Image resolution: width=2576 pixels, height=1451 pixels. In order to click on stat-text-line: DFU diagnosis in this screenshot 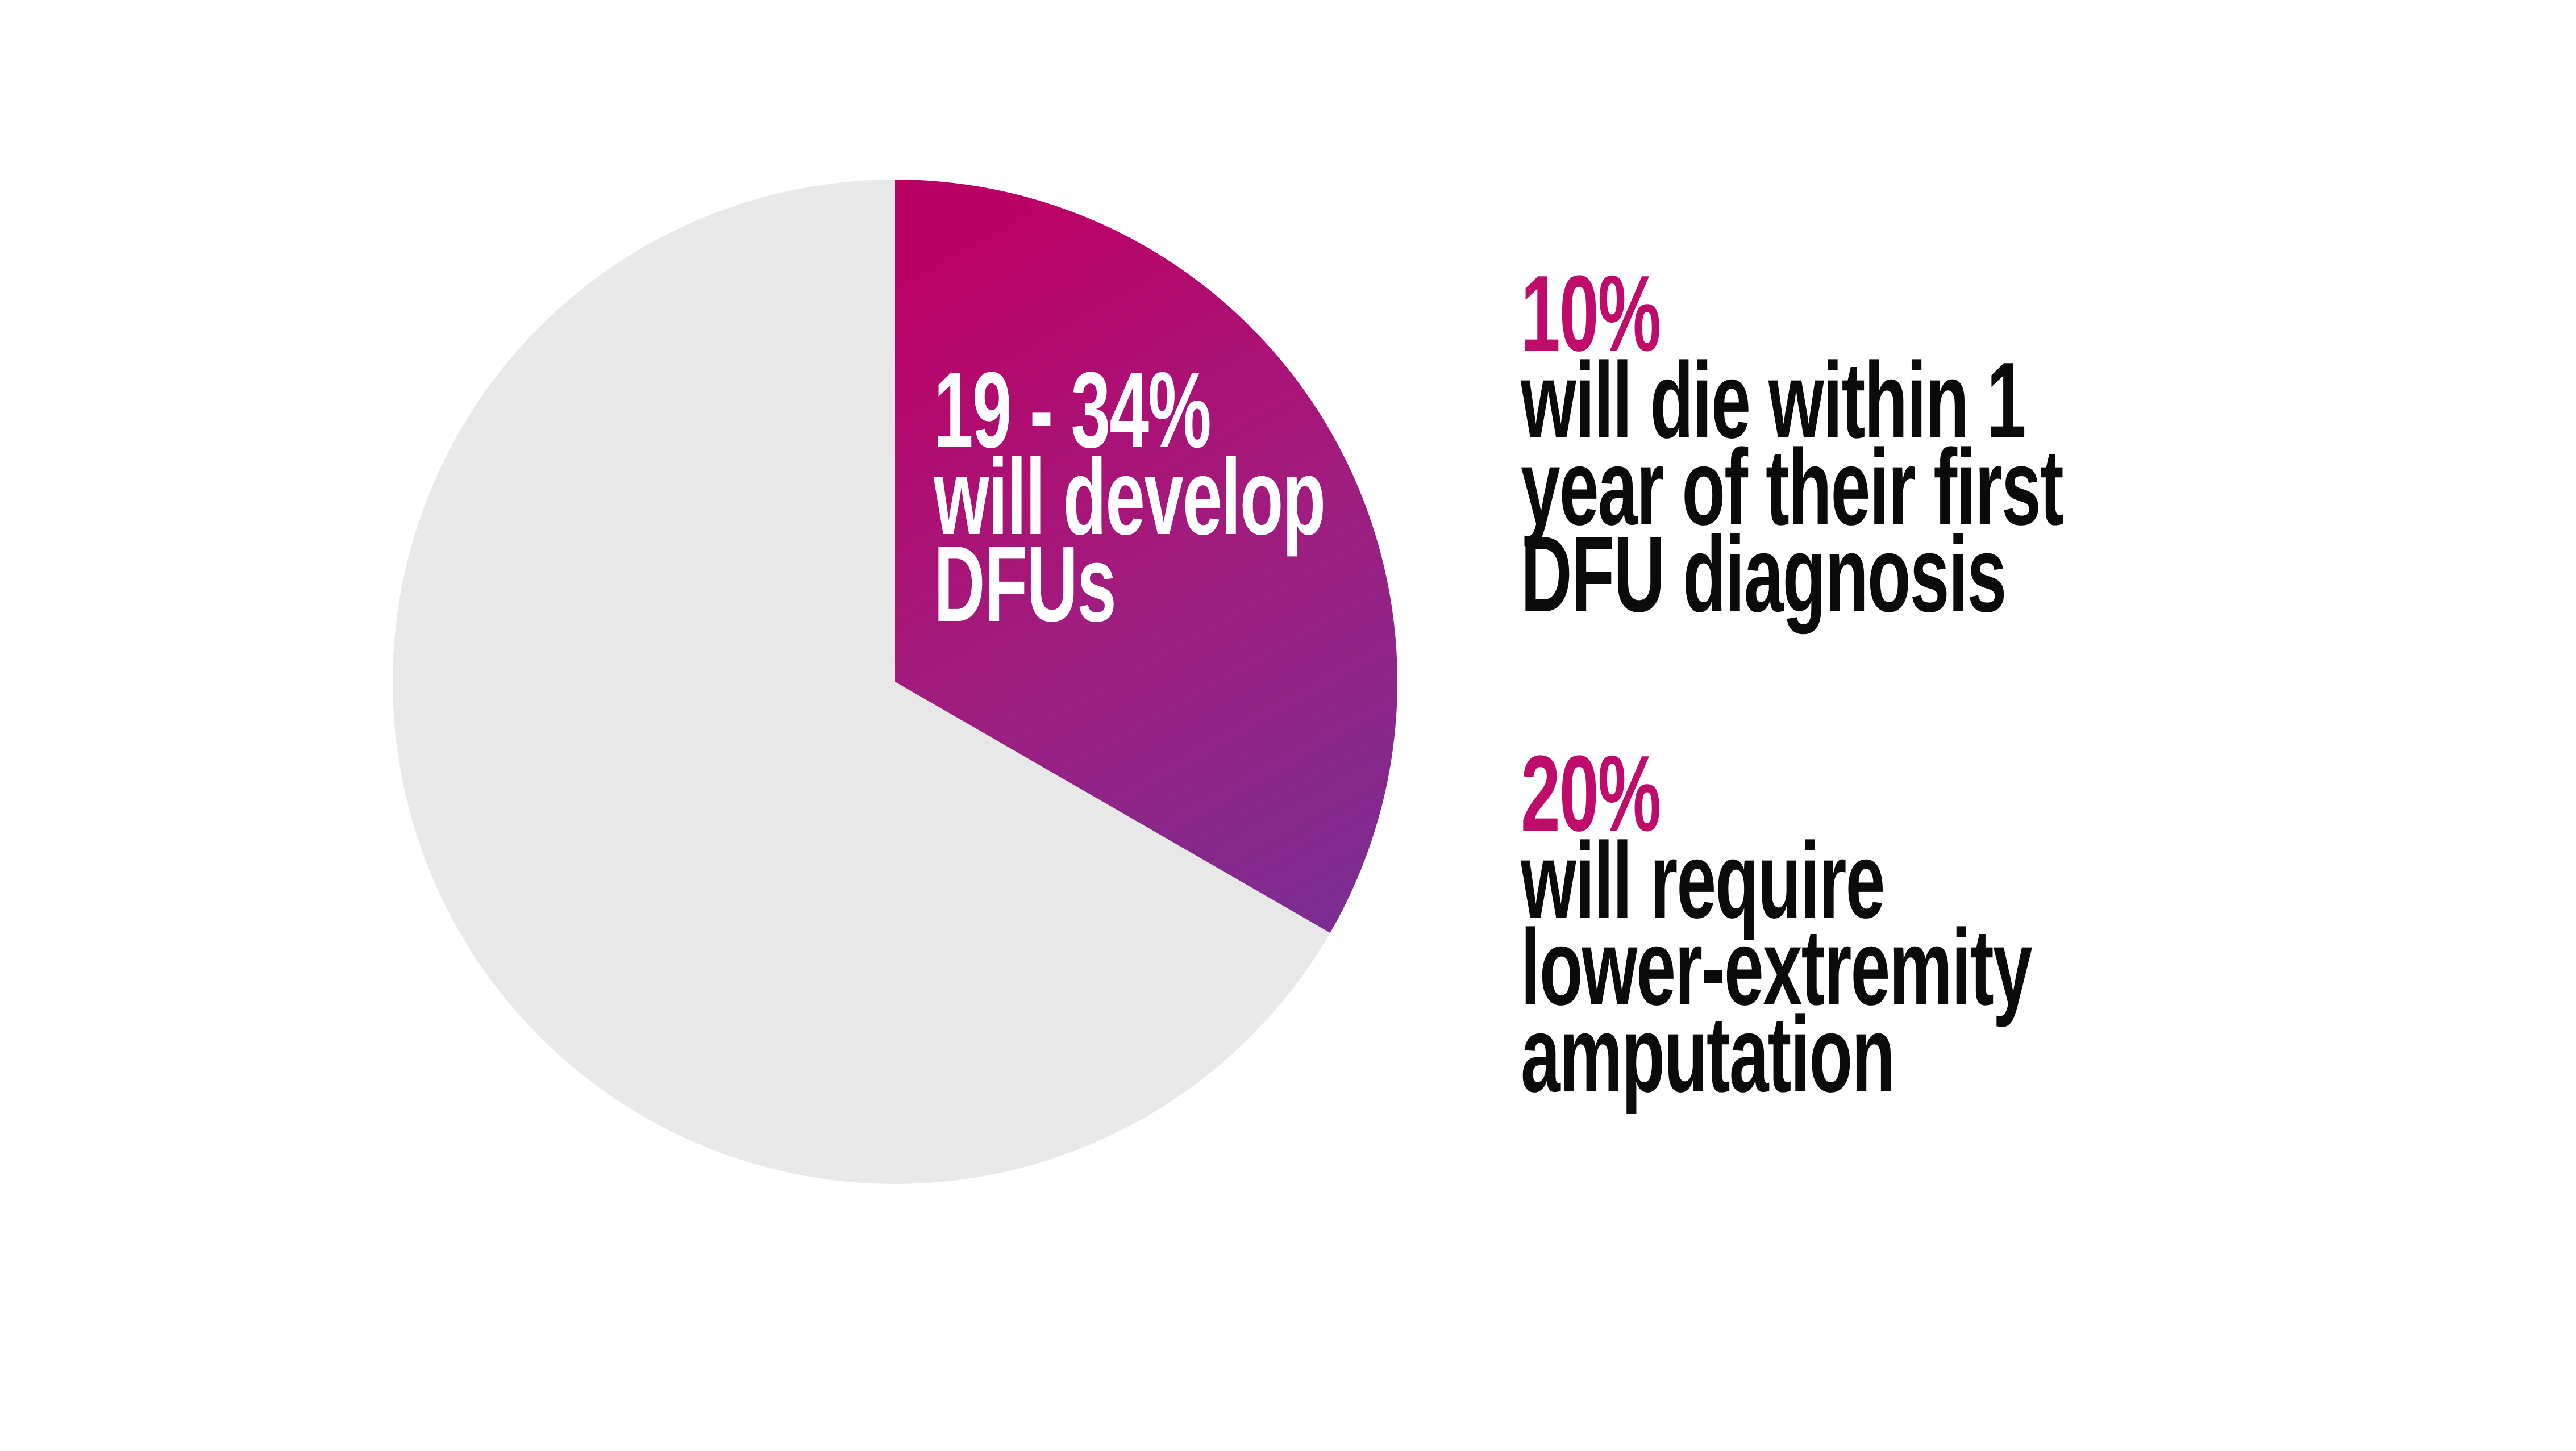, I will do `click(1764, 574)`.